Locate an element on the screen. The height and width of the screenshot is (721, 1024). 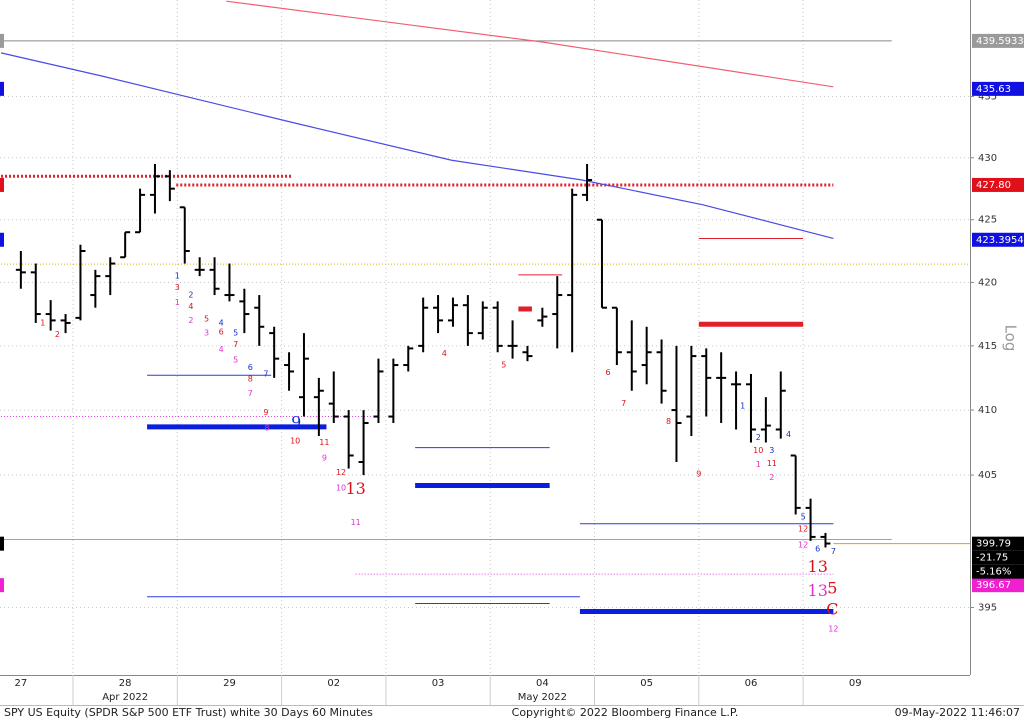
x-tick-label: 06 is located at coordinates (751, 683).